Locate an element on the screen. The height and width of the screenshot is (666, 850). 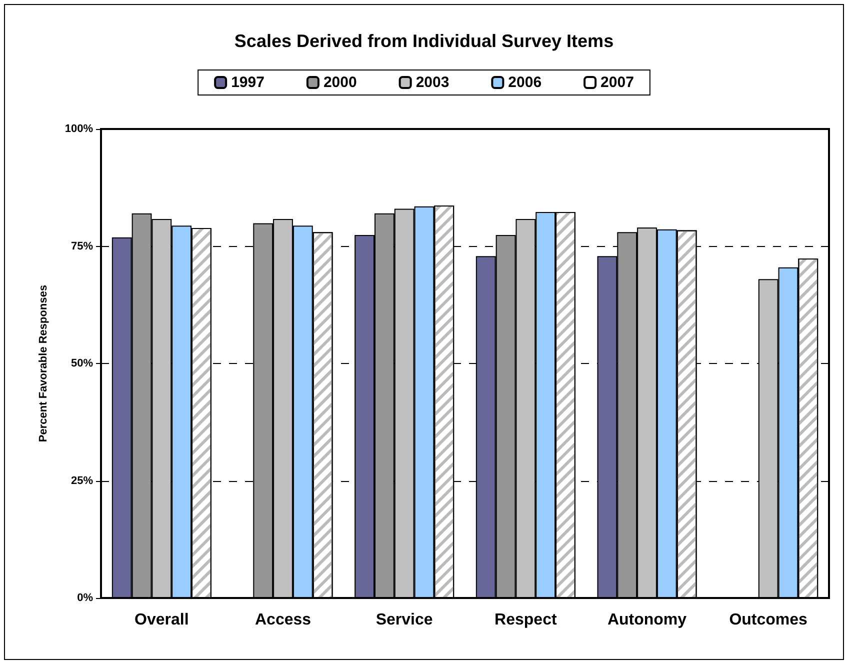
y-tick-label: 25% is located at coordinates (82, 480).